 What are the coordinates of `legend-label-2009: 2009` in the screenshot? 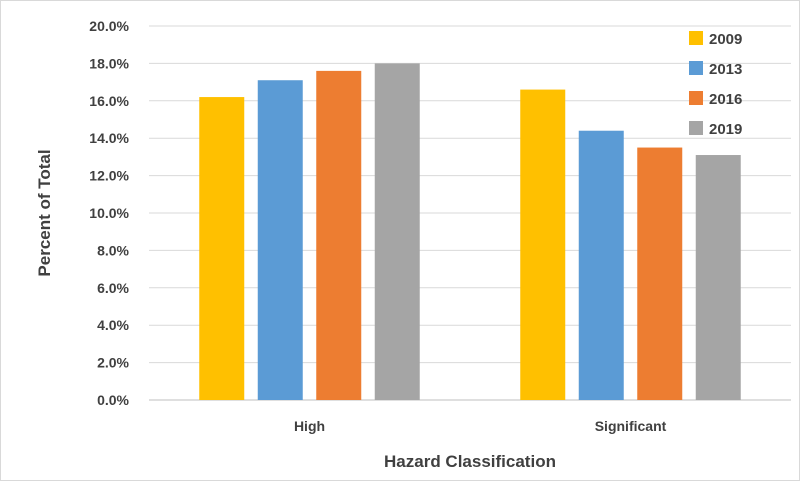 It's located at (725, 39).